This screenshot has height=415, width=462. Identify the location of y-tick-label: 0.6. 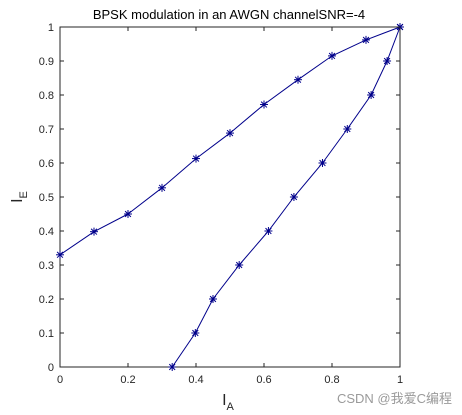
(46, 164).